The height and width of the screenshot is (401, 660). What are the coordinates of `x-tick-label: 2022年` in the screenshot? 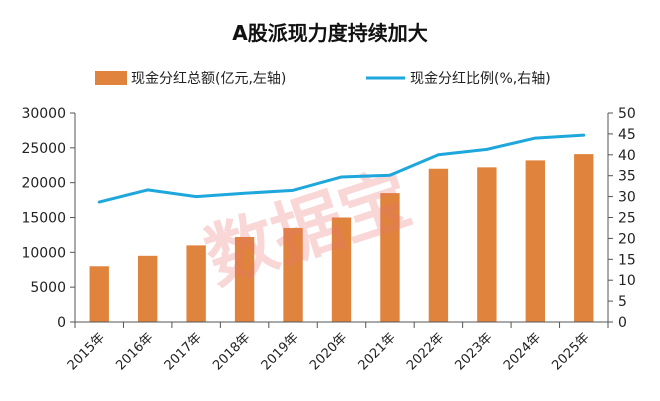 It's located at (425, 351).